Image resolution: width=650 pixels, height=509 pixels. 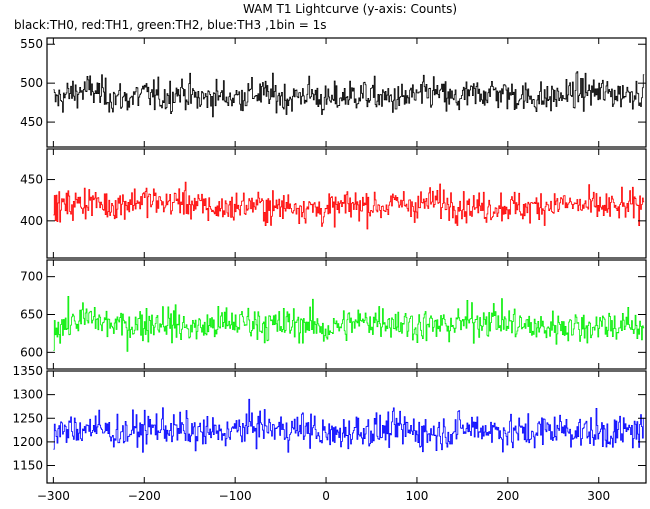 I want to click on series-line-th1, so click(x=349, y=205).